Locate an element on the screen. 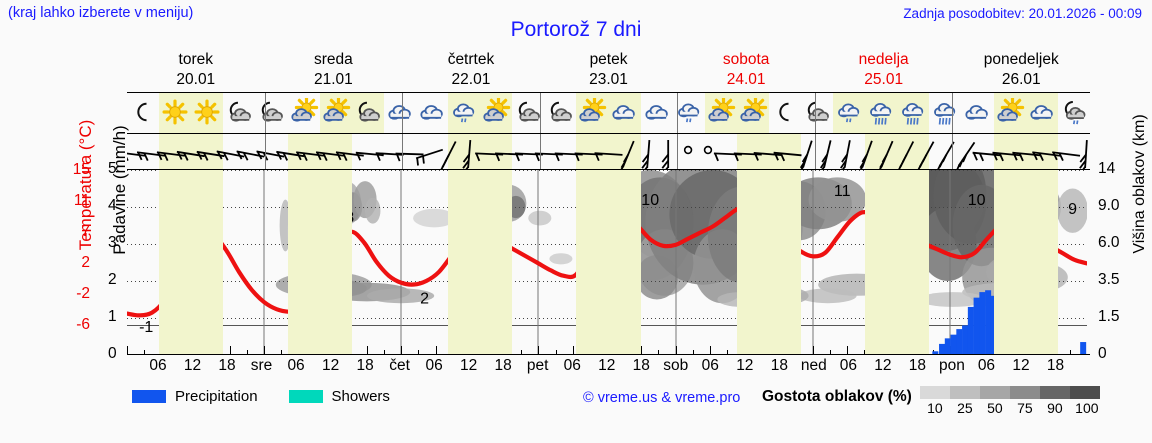  cloud-density-gradient: 10 25 50 75 90 100 is located at coordinates (1011, 401).